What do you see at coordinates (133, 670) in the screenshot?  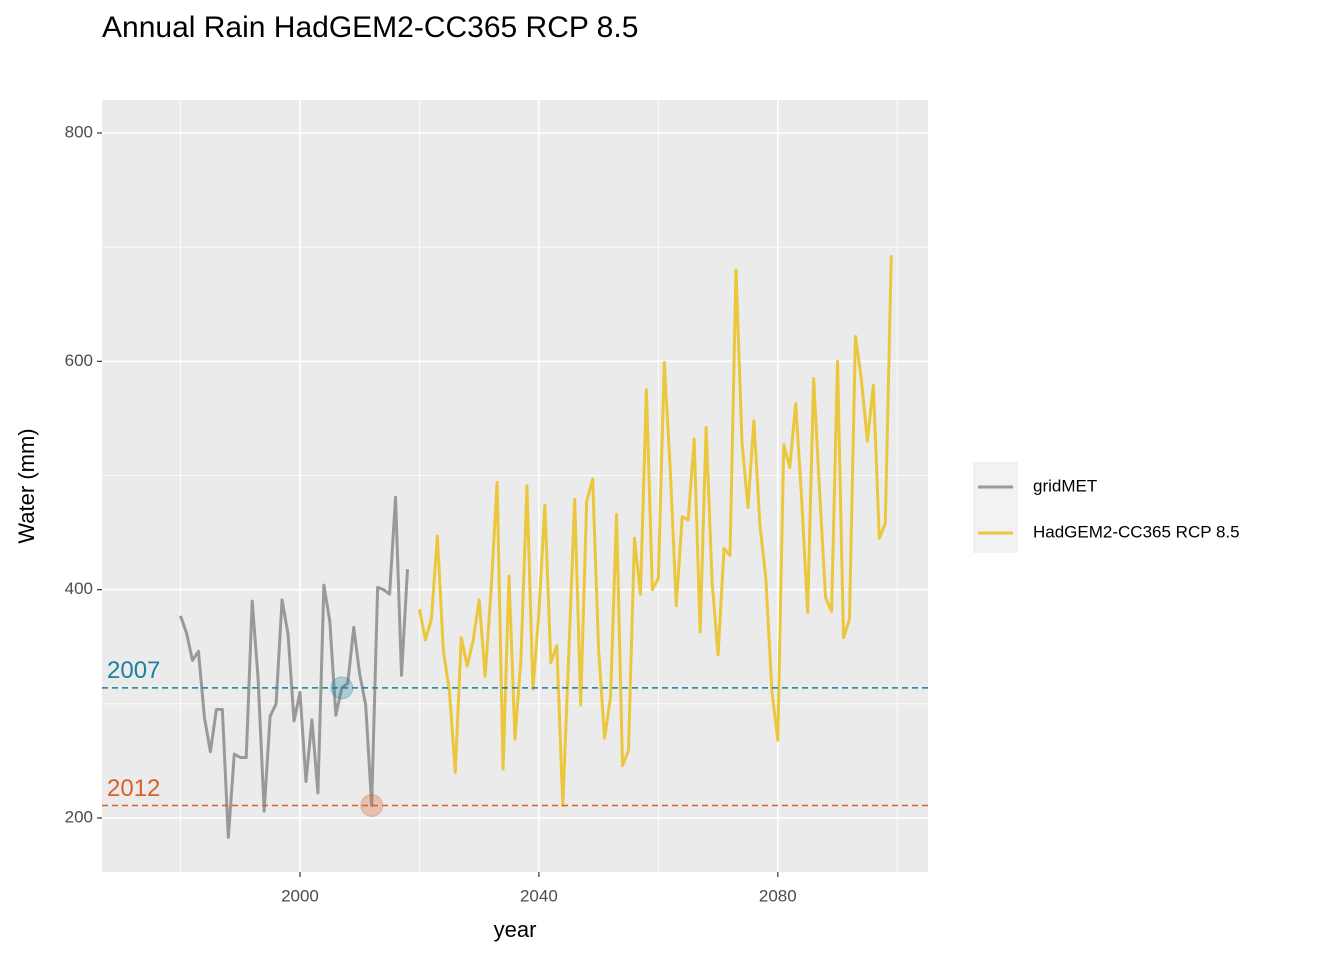 I see `reference-label: 2007` at bounding box center [133, 670].